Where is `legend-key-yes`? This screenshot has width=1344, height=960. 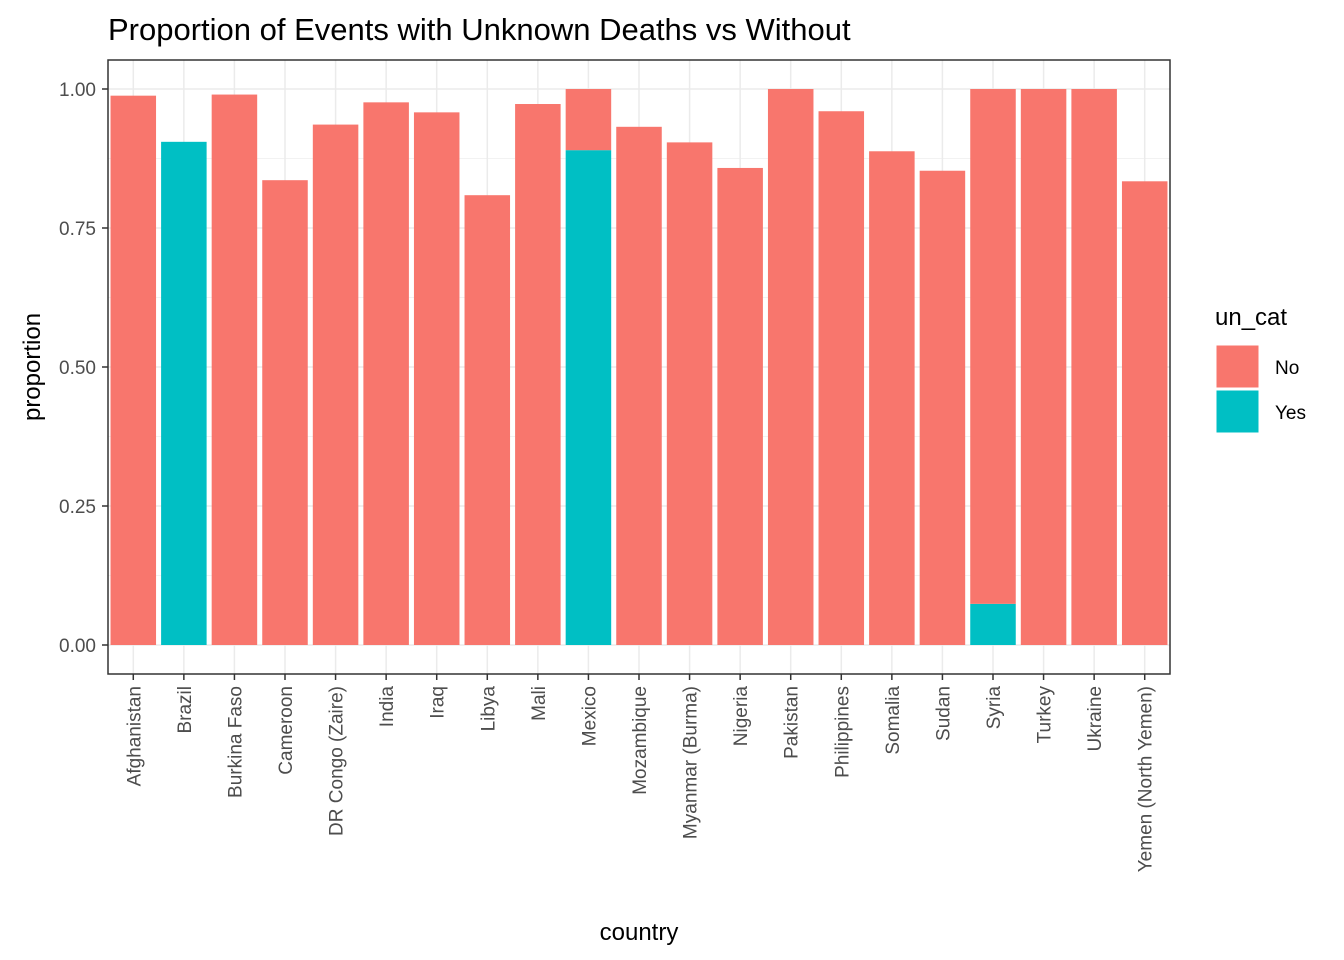 legend-key-yes is located at coordinates (1237, 411).